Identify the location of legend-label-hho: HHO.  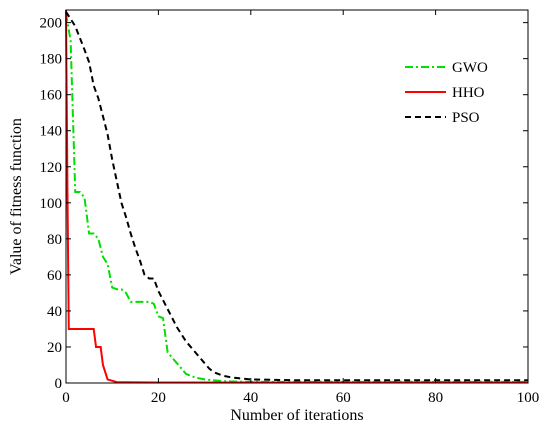
(468, 93).